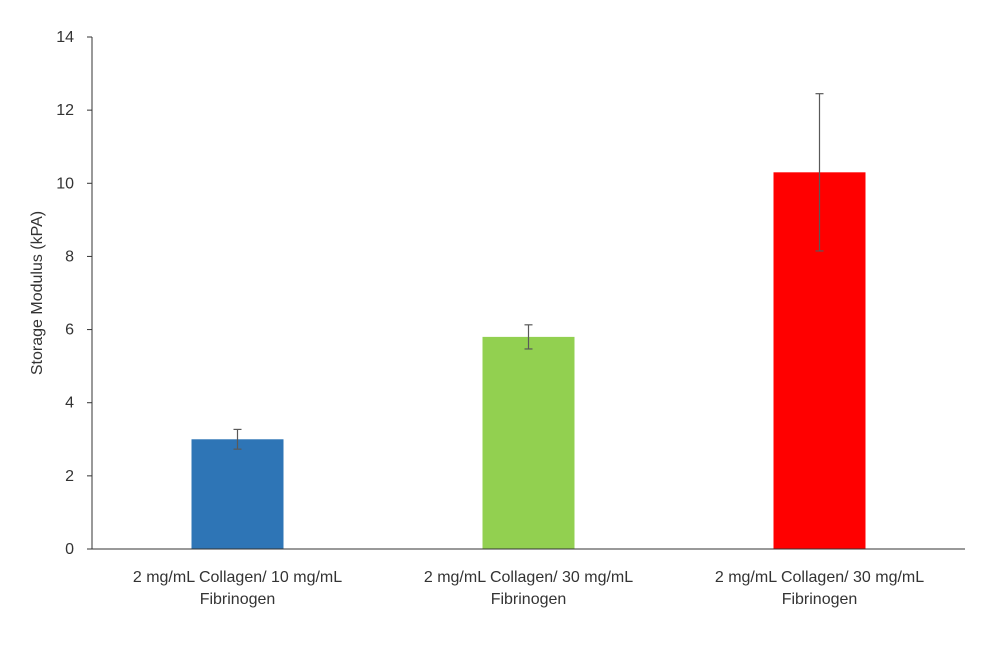 The width and height of the screenshot is (1000, 649). I want to click on y-tick-label-6: 12, so click(65, 110).